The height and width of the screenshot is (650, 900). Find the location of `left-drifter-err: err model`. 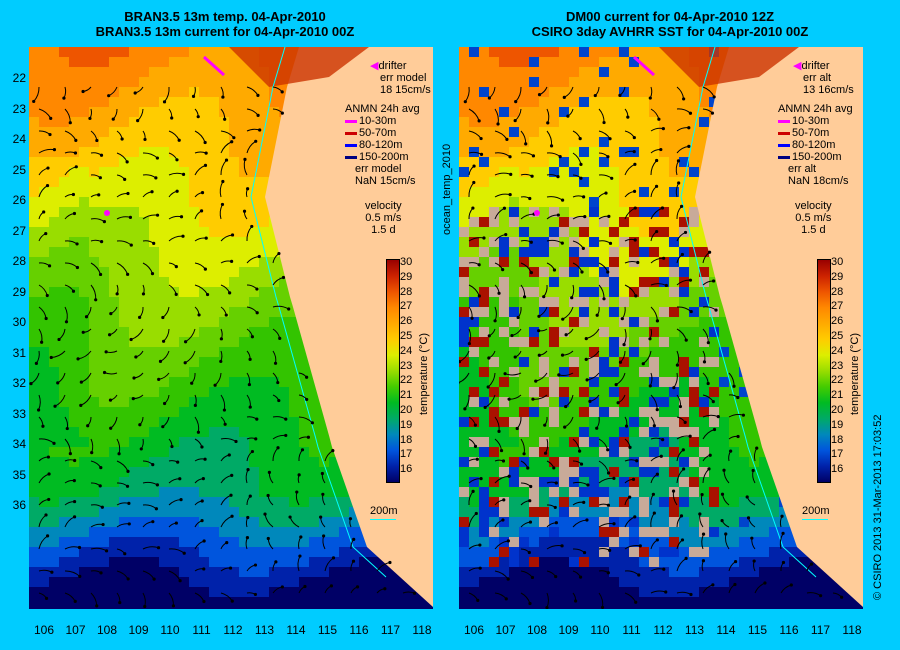

left-drifter-err: err model is located at coordinates (403, 78).